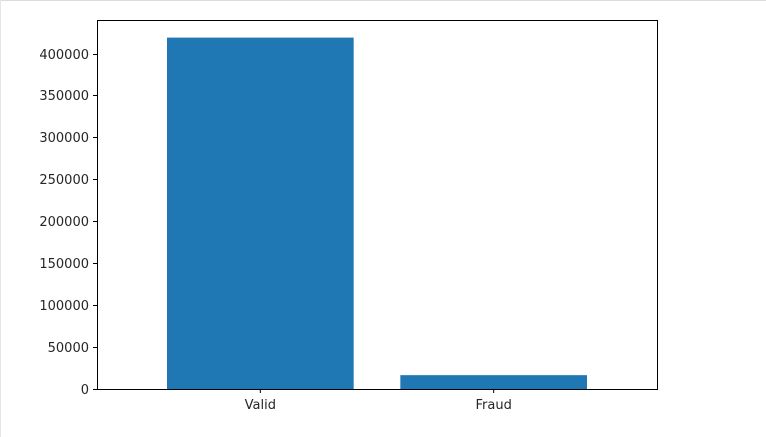 The height and width of the screenshot is (437, 766). I want to click on y-tick-label: 0, so click(85, 390).